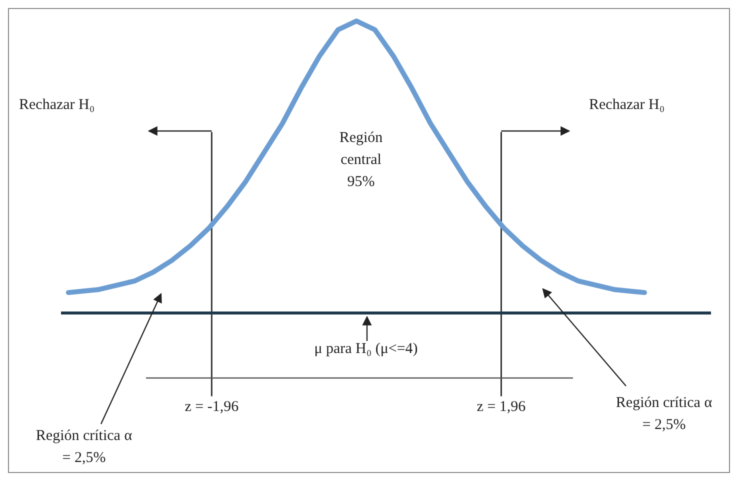  Describe the element at coordinates (212, 407) in the screenshot. I see `x-tick-label: z = -1,96` at that location.